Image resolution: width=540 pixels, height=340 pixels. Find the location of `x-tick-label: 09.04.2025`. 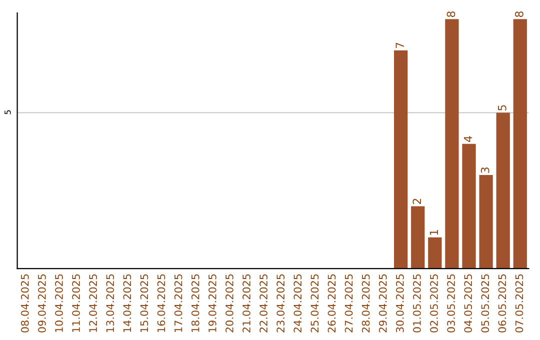

x-tick-label: 09.04.2025 is located at coordinates (42, 303).